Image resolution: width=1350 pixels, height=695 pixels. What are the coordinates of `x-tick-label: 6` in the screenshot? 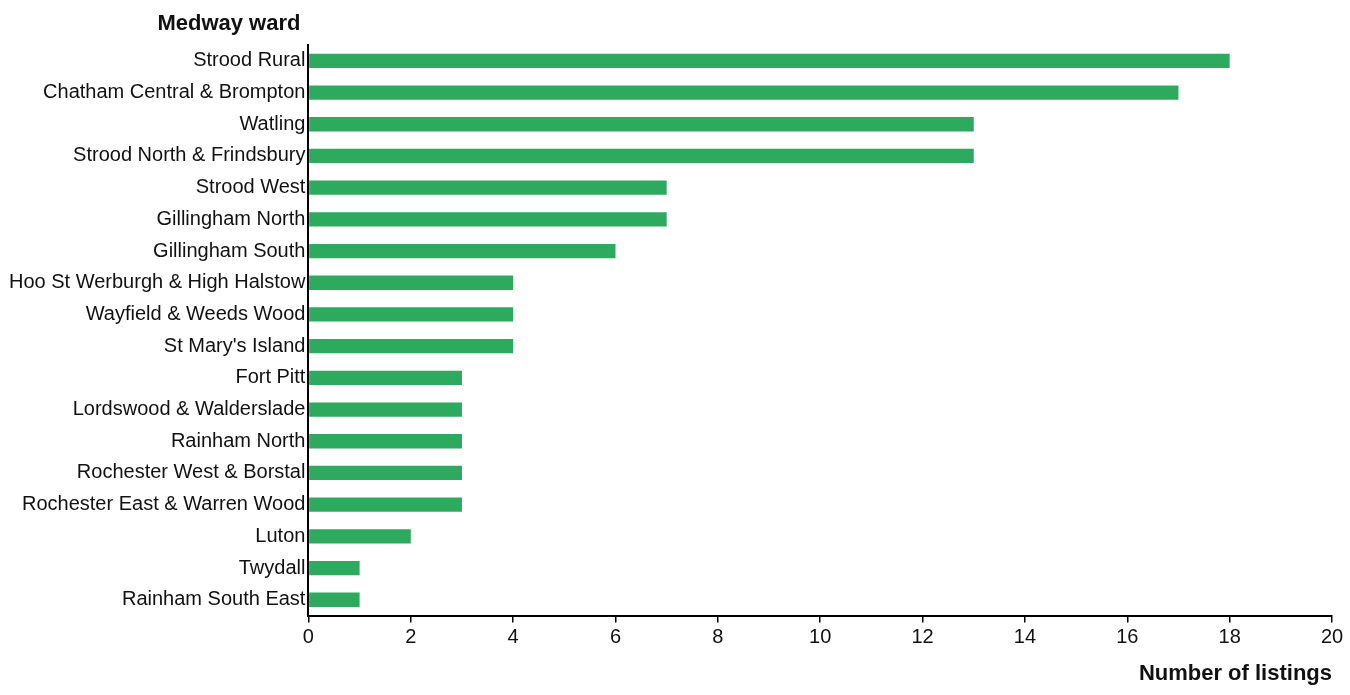 It's located at (615, 636).